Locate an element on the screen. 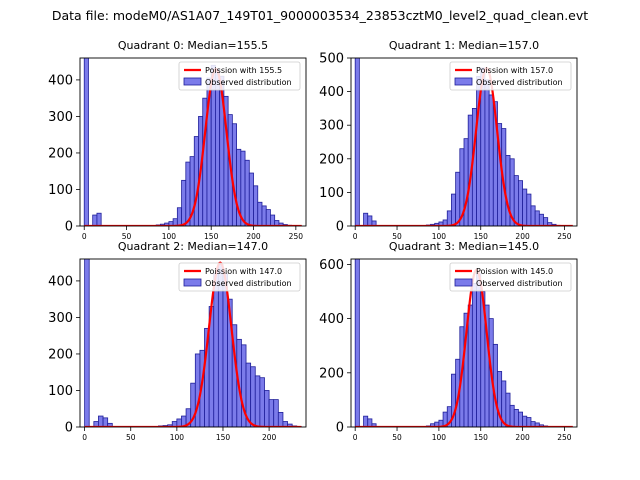 The width and height of the screenshot is (640, 480). x-tick-label: 150 is located at coordinates (223, 437).